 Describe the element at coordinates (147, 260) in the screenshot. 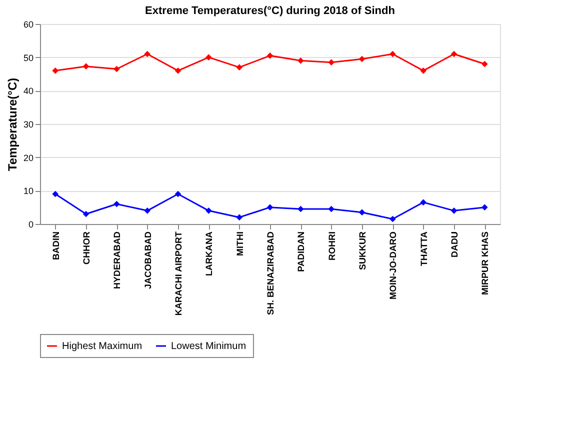

I see `x-tick-label: JACOBABAD` at that location.